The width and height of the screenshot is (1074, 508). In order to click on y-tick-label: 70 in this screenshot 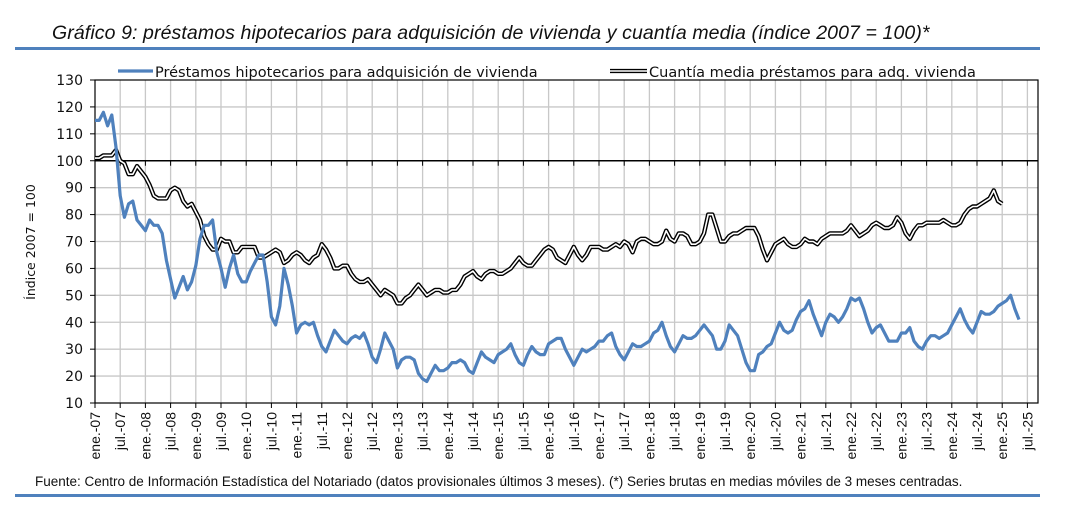, I will do `click(74, 243)`.